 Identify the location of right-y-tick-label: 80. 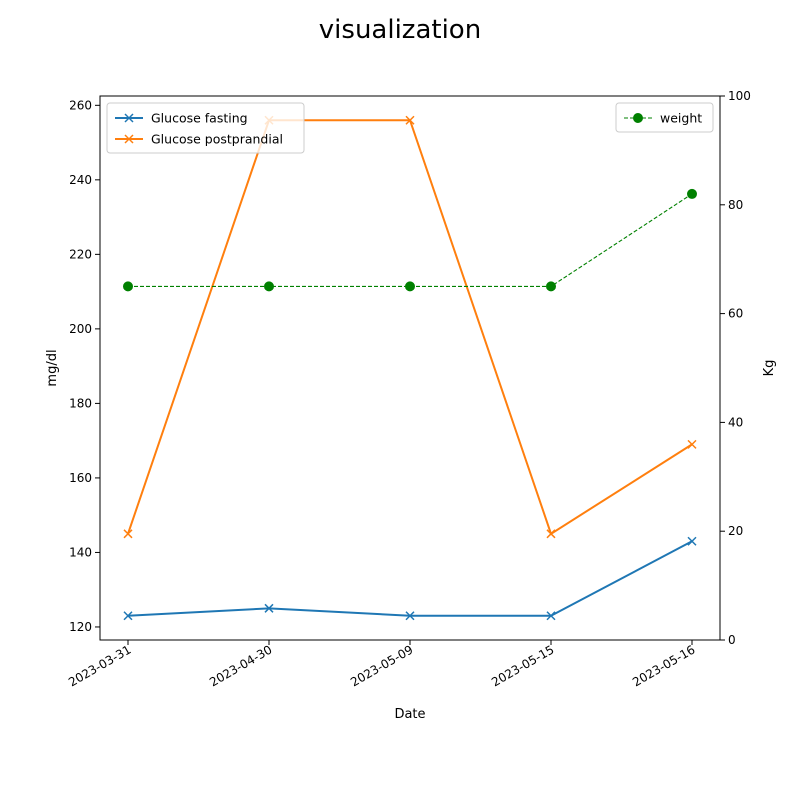
(735, 205).